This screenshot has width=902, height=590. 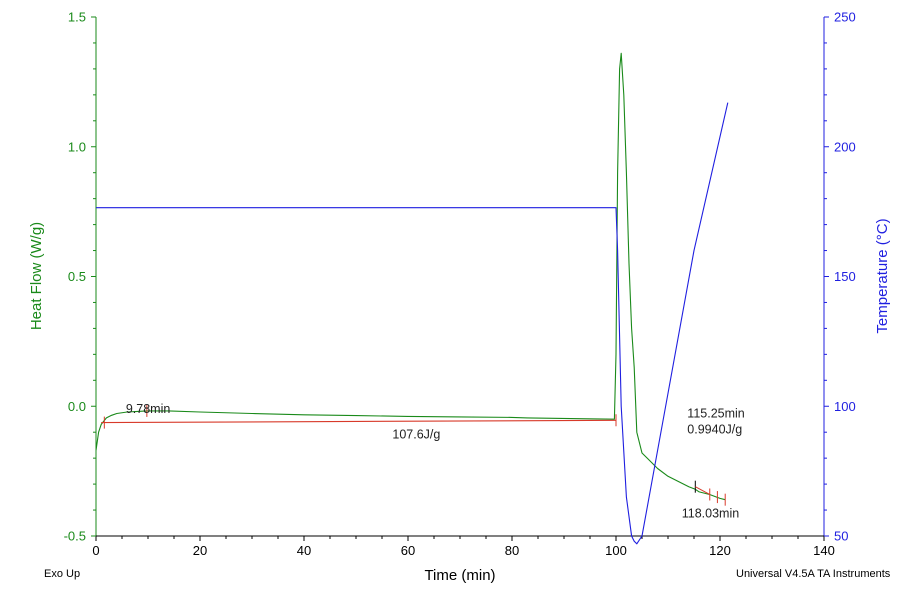 What do you see at coordinates (845, 17) in the screenshot?
I see `y-right-tick-label: 250` at bounding box center [845, 17].